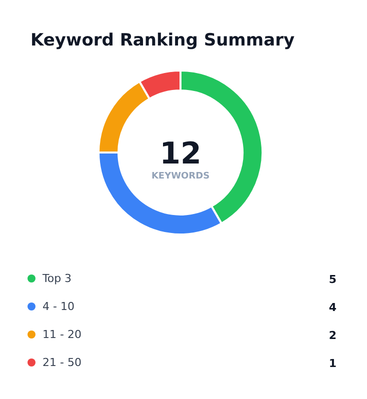 This screenshot has height=399, width=367. Describe the element at coordinates (180, 177) in the screenshot. I see `text: KEYWORDS` at that location.